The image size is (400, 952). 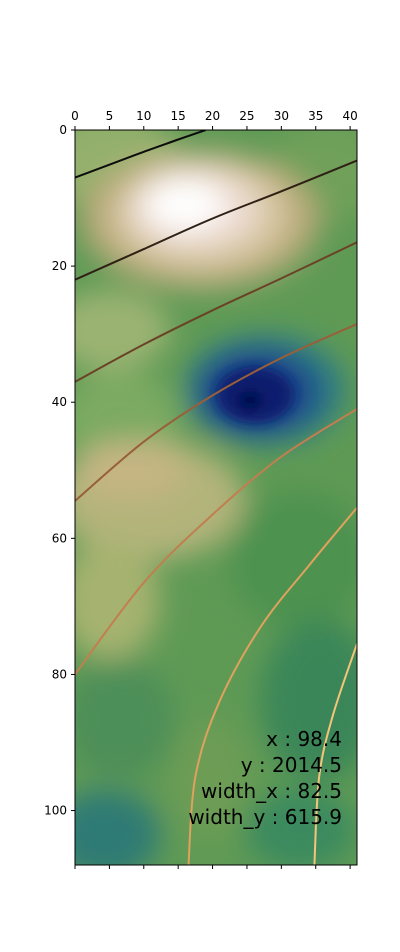 I want to click on annotation-y: y : 2014.5, so click(x=291, y=765).